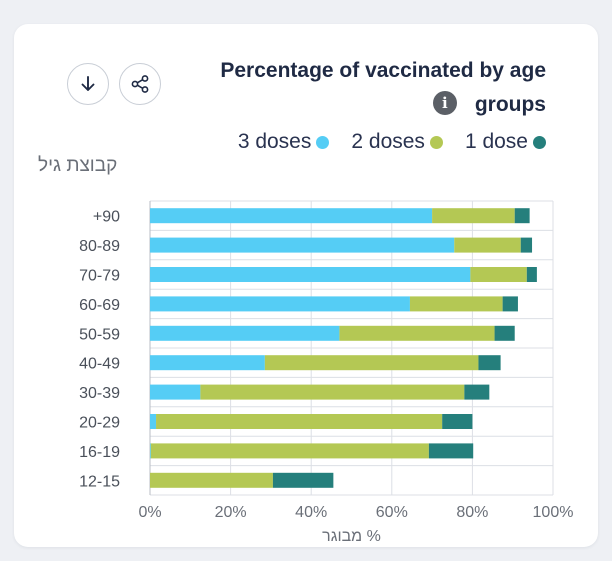 Image resolution: width=612 pixels, height=561 pixels. Describe the element at coordinates (99, 246) in the screenshot. I see `y-tick-label: 80-89` at that location.